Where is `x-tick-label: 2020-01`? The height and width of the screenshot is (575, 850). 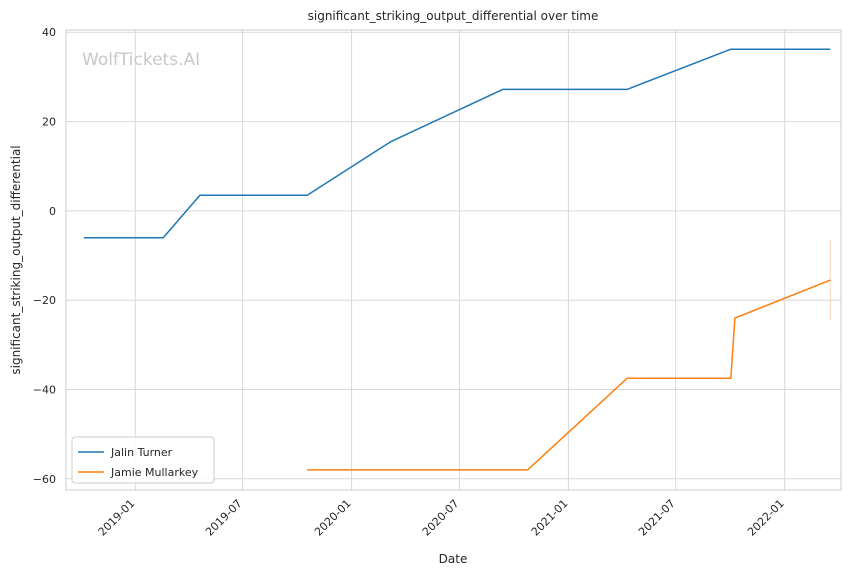
x-tick-label: 2020-01 is located at coordinates (333, 518).